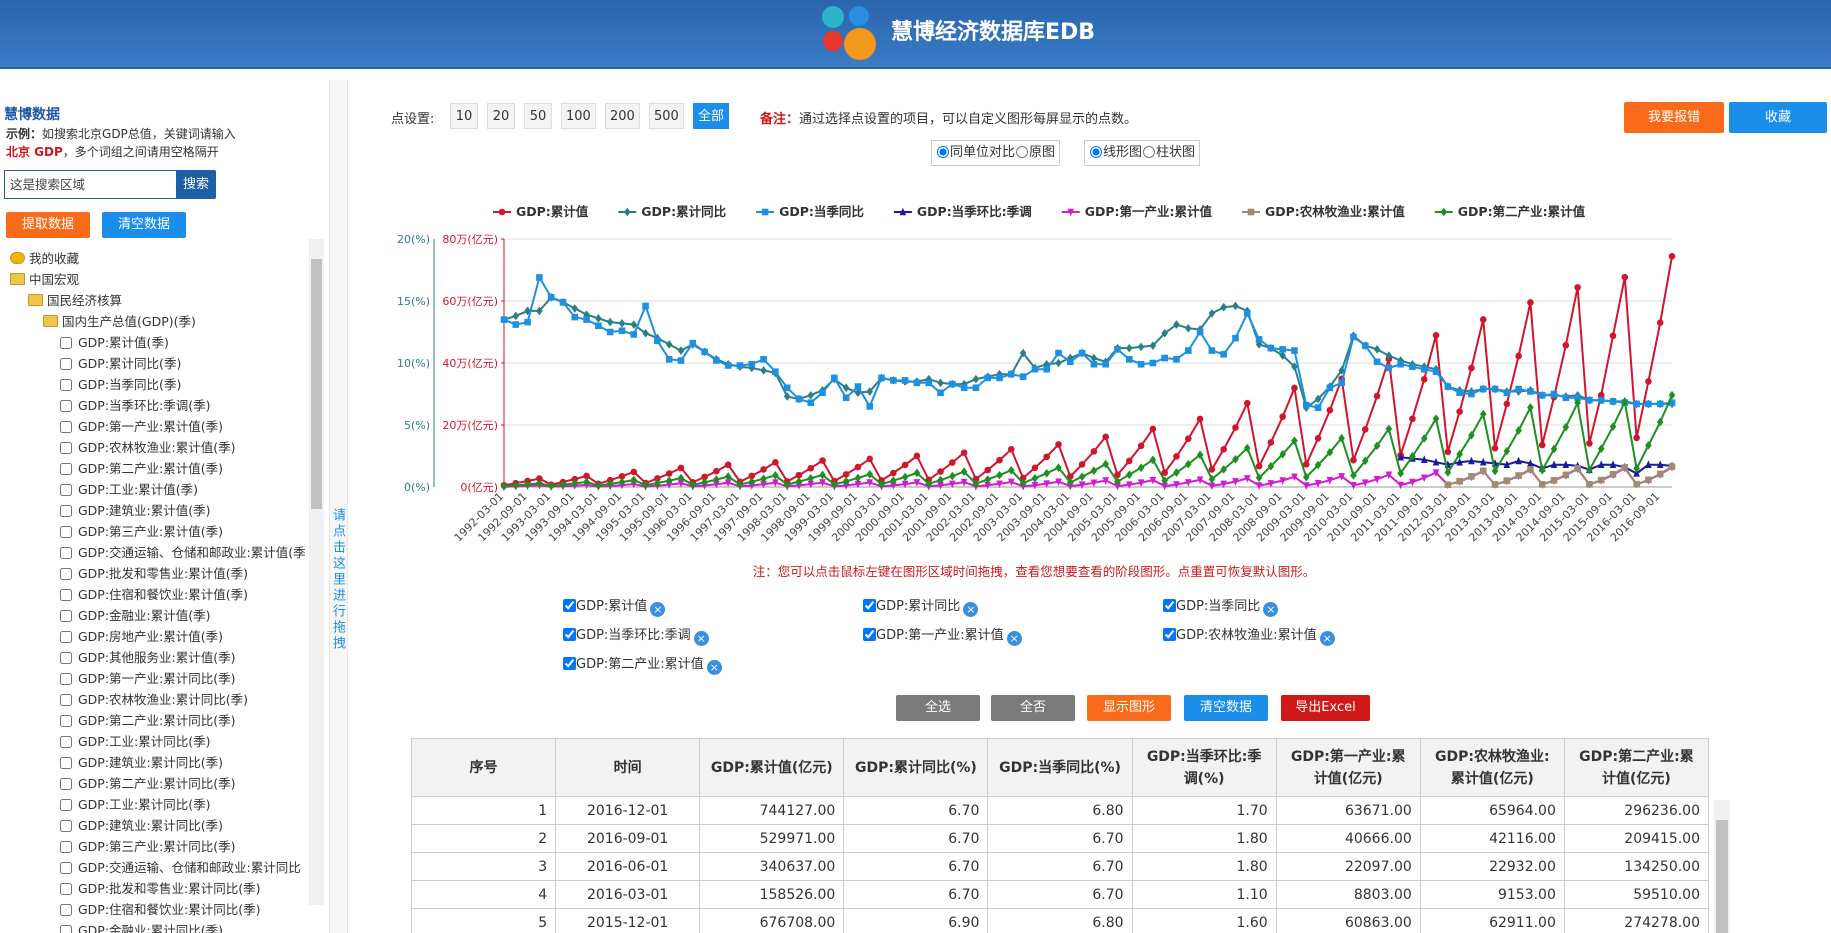  I want to click on tree-label: GDP:农林牧渔业:累计值(季), so click(157, 447).